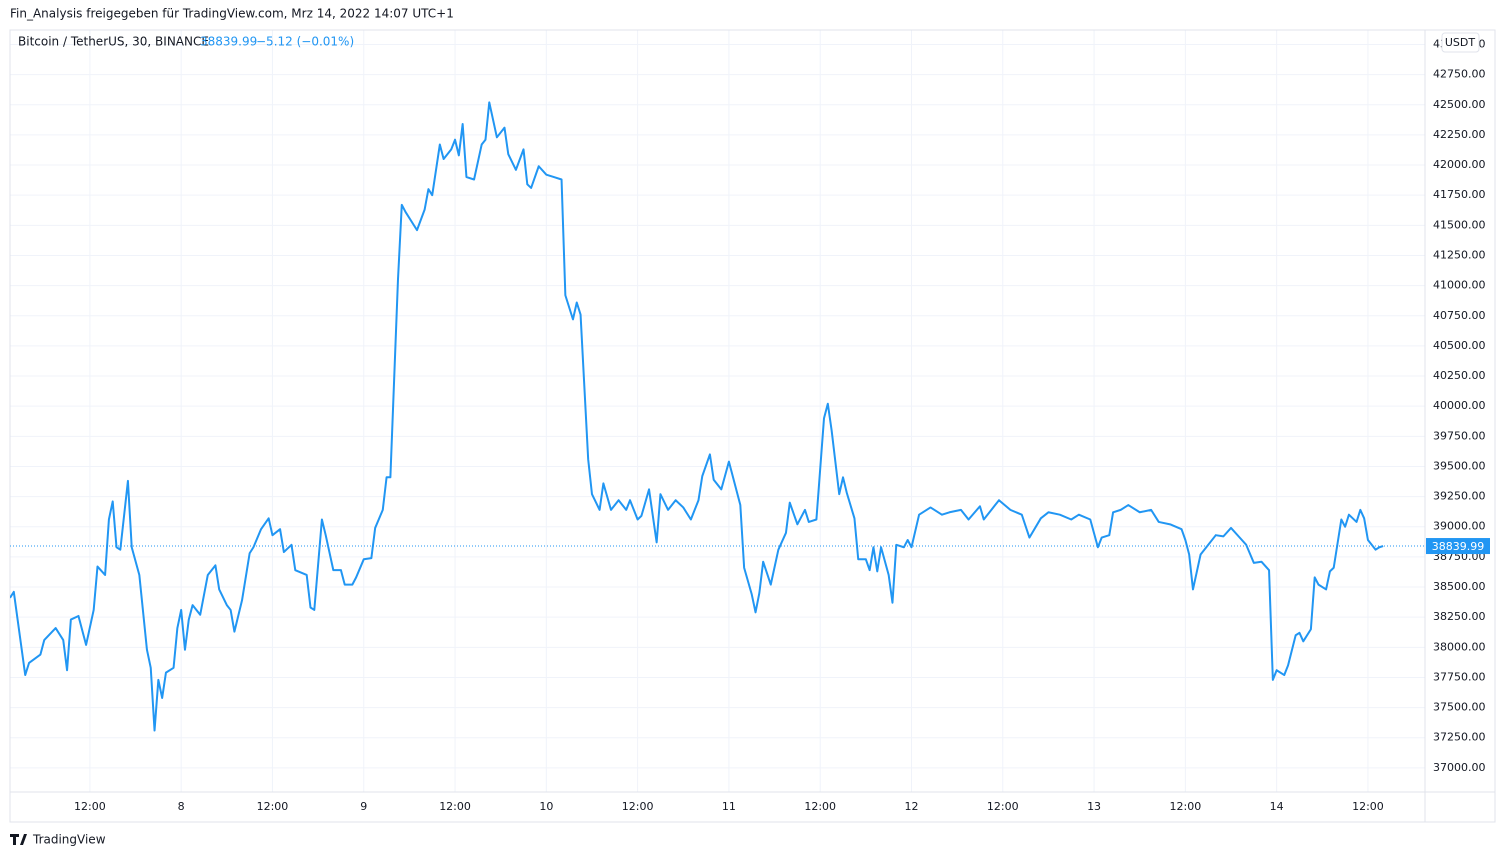 Image resolution: width=1505 pixels, height=857 pixels. I want to click on currency-box, so click(1460, 42).